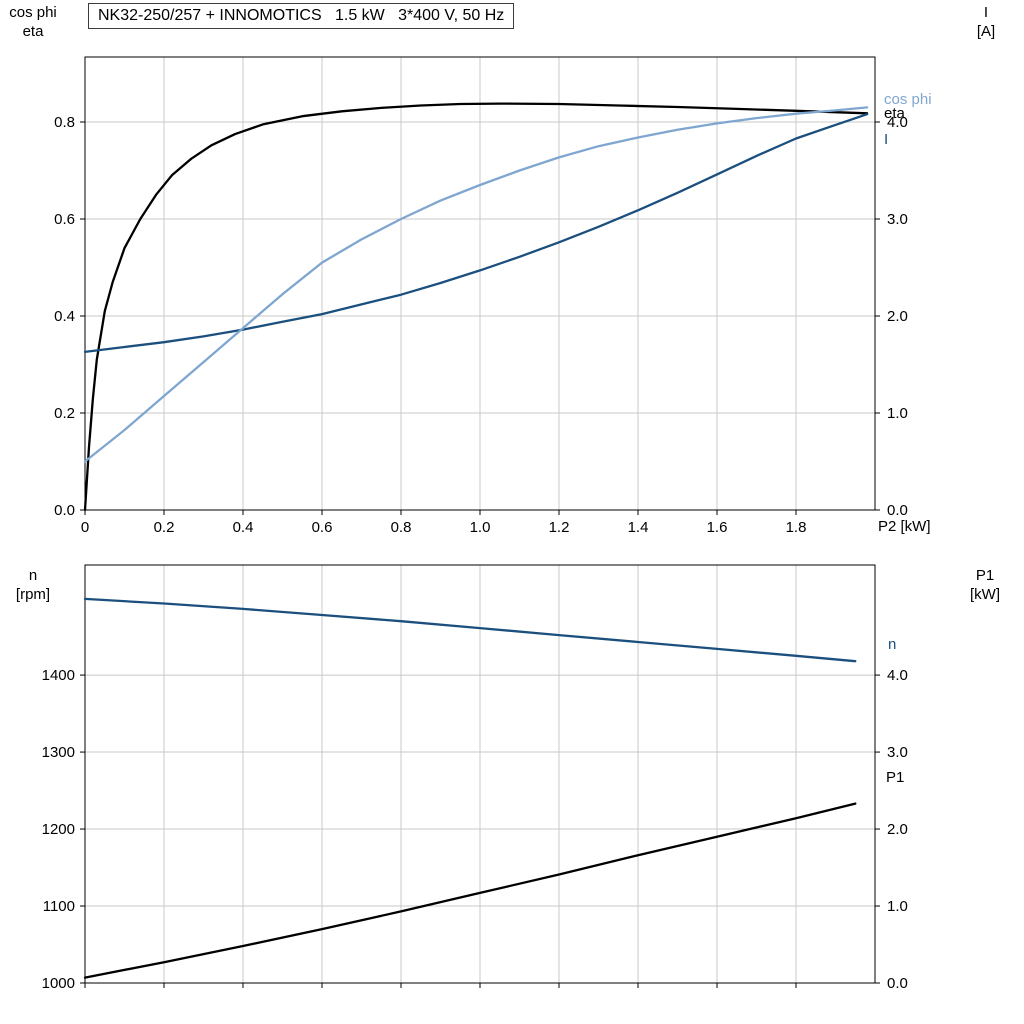  What do you see at coordinates (892, 644) in the screenshot?
I see `curve-label-speed: n` at bounding box center [892, 644].